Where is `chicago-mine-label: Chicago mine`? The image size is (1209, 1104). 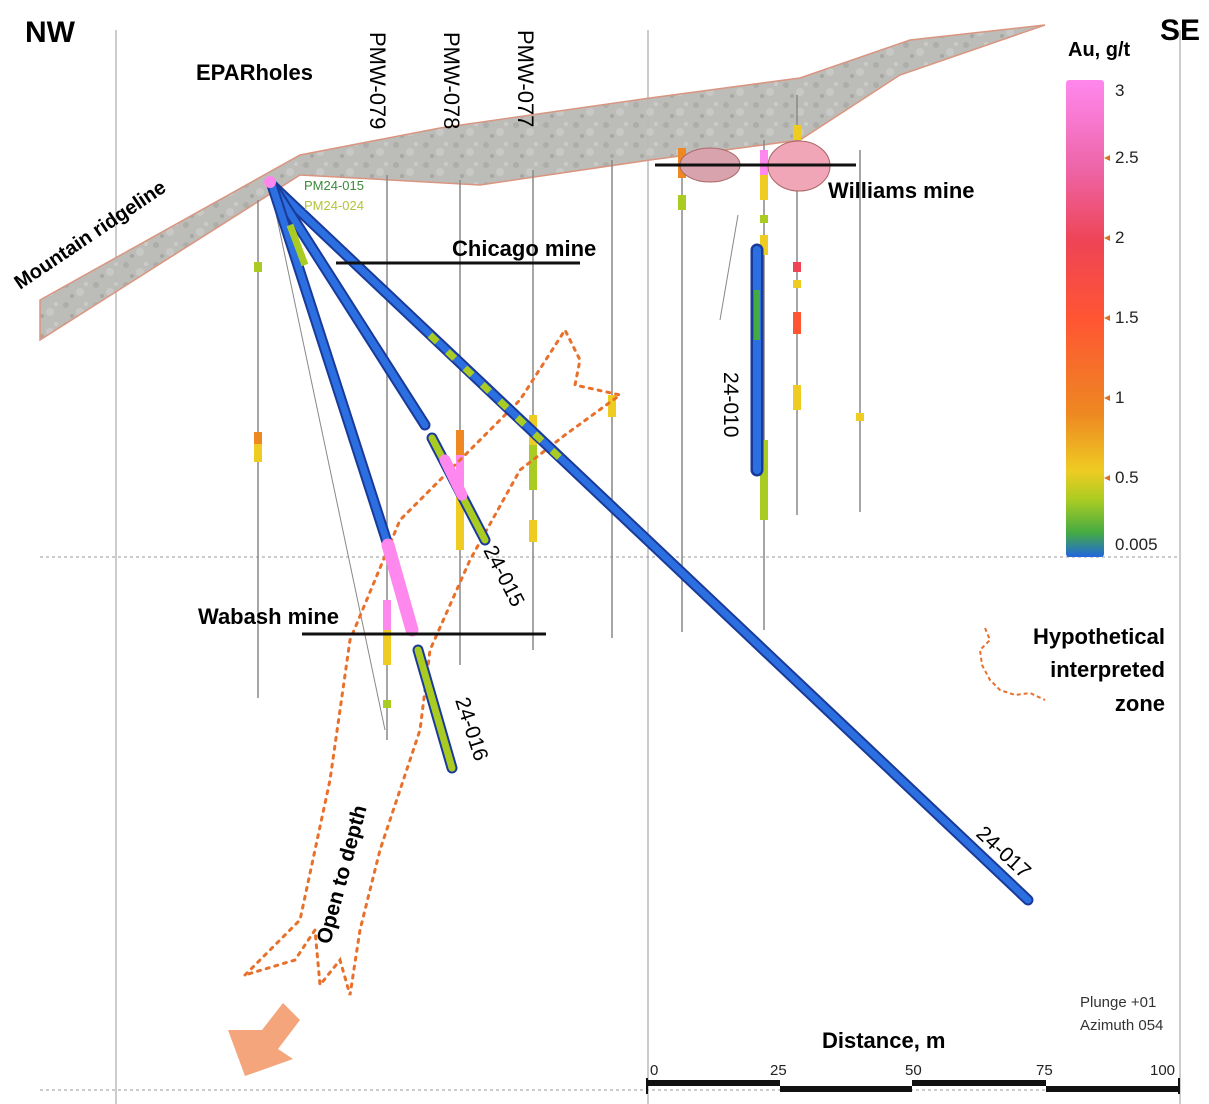 chicago-mine-label: Chicago mine is located at coordinates (524, 248).